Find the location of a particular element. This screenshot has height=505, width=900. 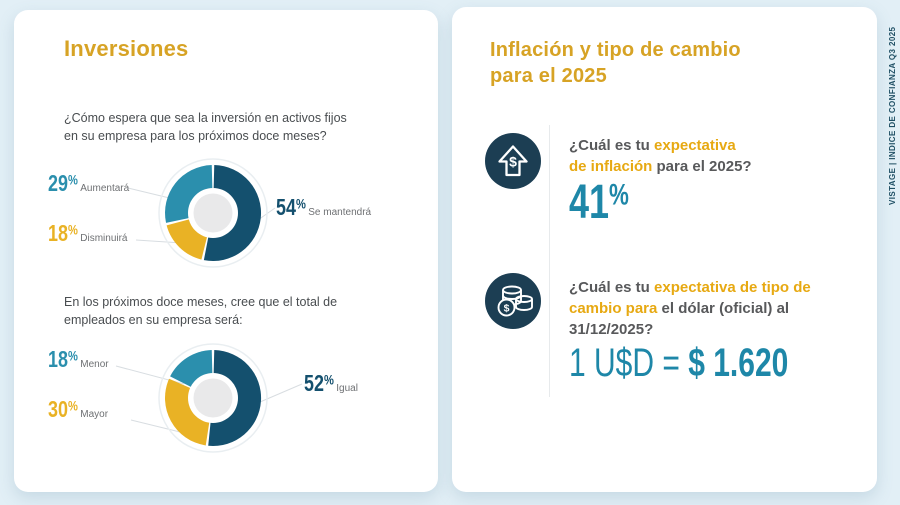

percent-disminuira: 18% is located at coordinates (63, 233).